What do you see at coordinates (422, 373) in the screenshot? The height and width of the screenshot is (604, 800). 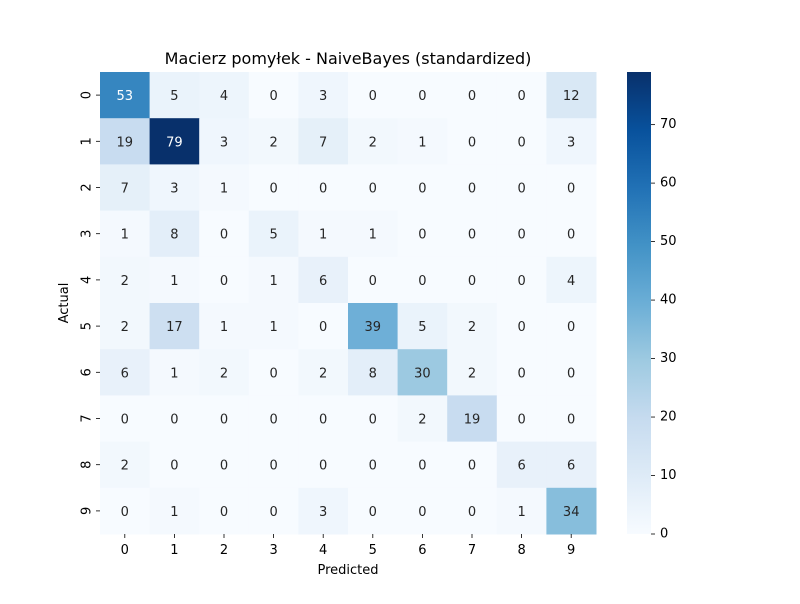 I see `cell-value-label: 30` at bounding box center [422, 373].